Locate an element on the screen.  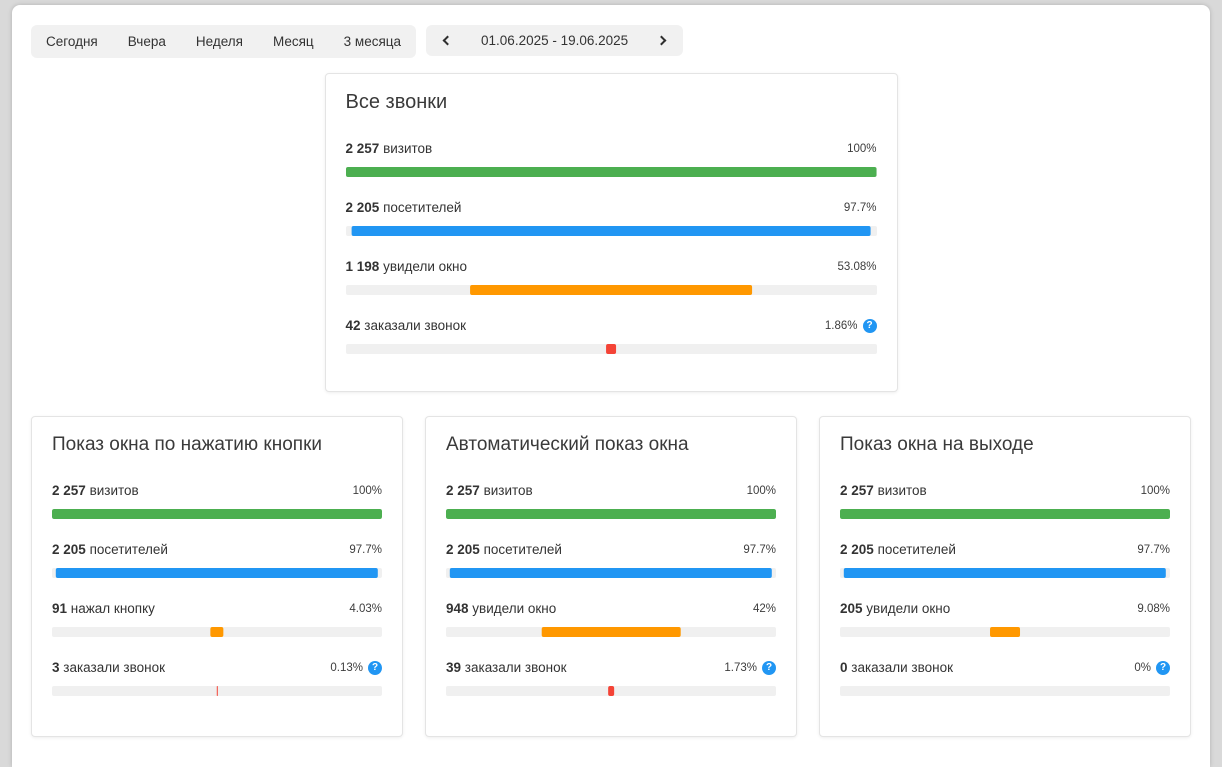
funnel-row-saw-window: 948 увидели окно 42% is located at coordinates (611, 619).